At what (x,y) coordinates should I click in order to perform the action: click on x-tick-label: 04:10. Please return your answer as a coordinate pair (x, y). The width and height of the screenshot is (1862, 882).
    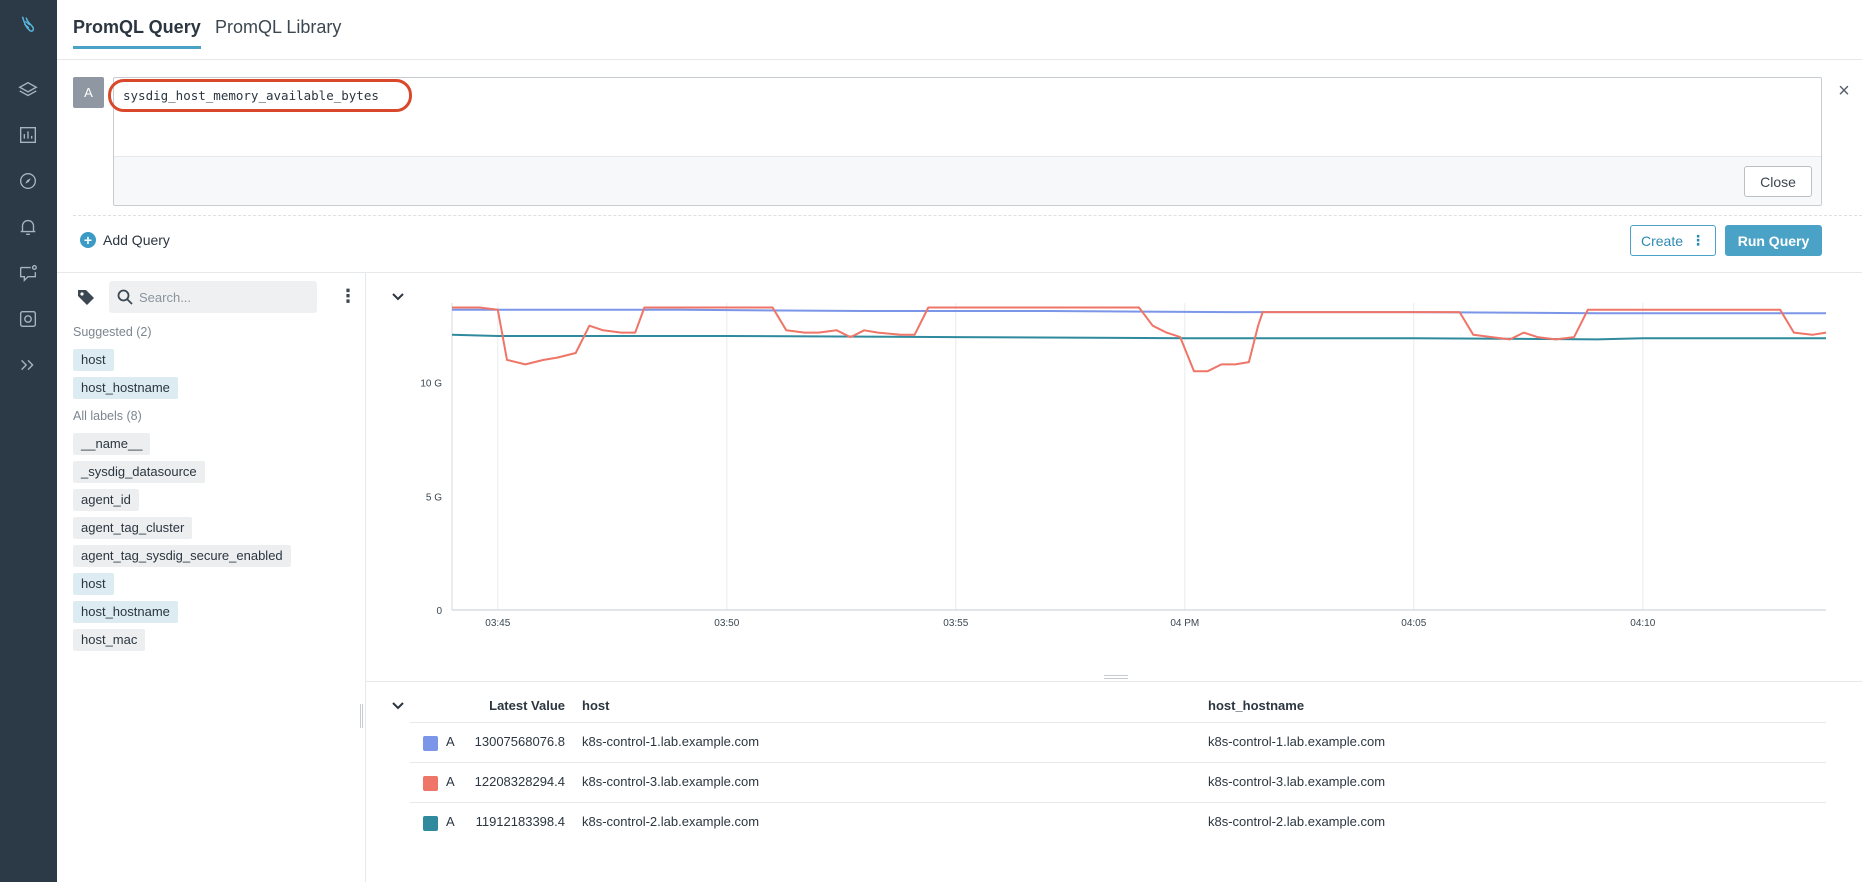
    Looking at the image, I should click on (1642, 623).